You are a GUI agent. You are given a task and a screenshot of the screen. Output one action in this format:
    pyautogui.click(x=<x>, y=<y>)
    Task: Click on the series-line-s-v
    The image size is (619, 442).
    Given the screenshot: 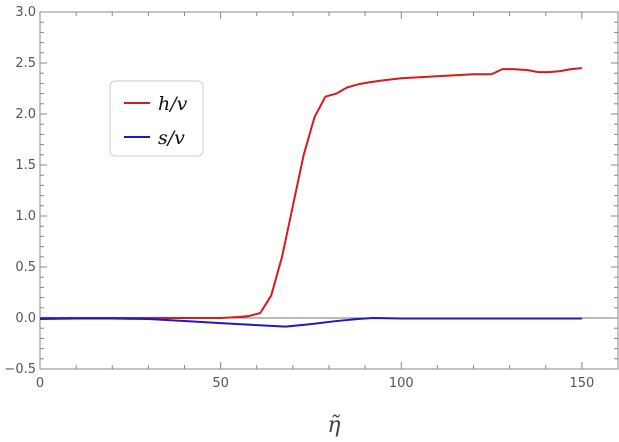 What is the action you would take?
    pyautogui.click(x=310, y=322)
    